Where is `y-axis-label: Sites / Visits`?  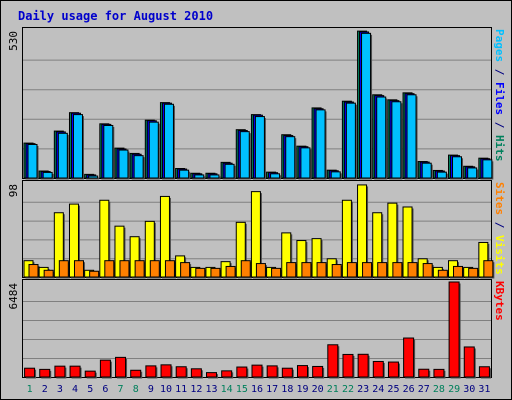 y-axis-label: Sites / Visits is located at coordinates (499, 228).